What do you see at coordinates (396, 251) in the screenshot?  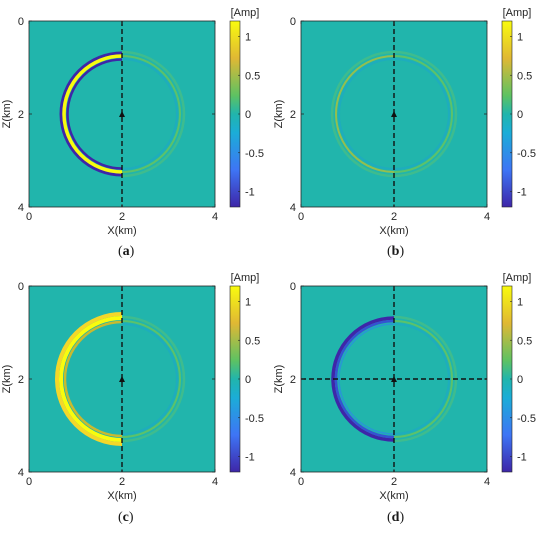 I see `caption-b: (b)` at bounding box center [396, 251].